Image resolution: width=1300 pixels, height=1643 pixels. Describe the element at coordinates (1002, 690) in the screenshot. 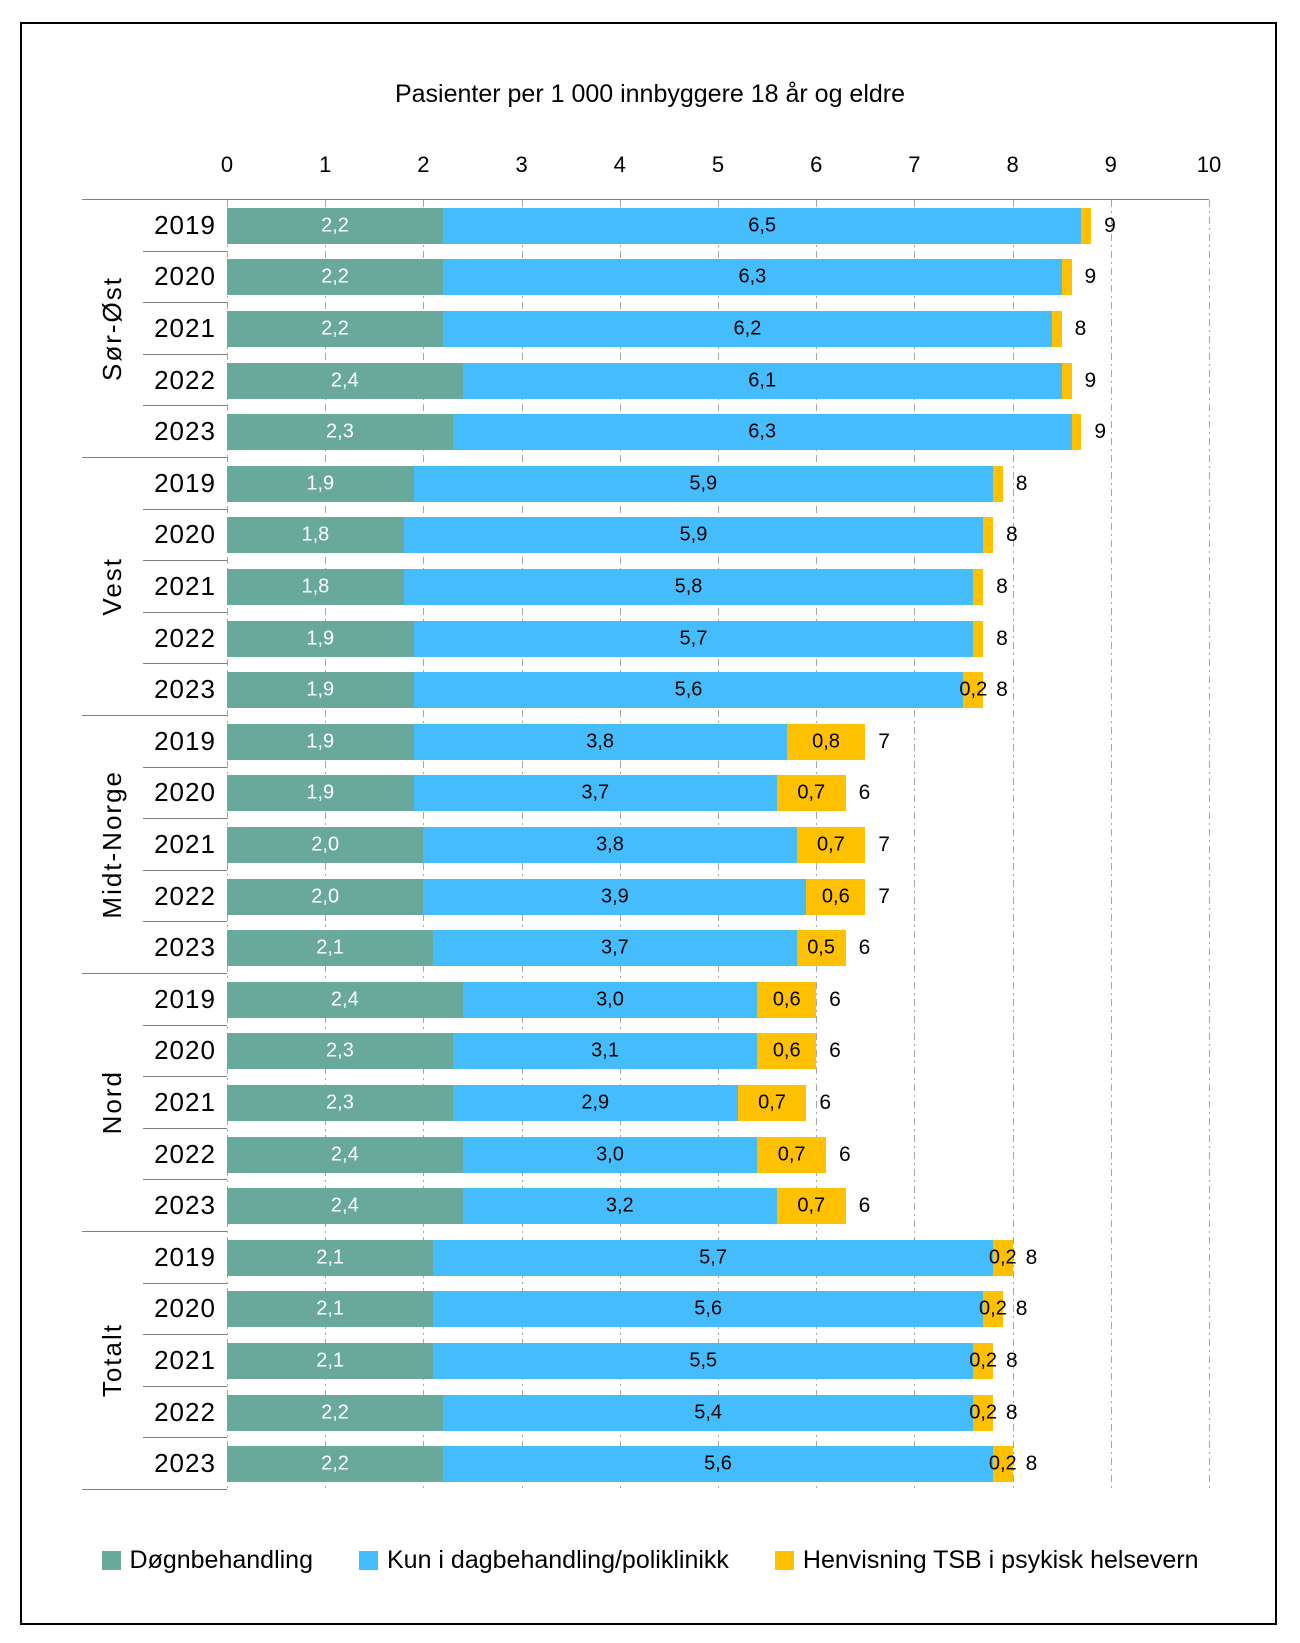

I see `total-value-label: 8` at that location.